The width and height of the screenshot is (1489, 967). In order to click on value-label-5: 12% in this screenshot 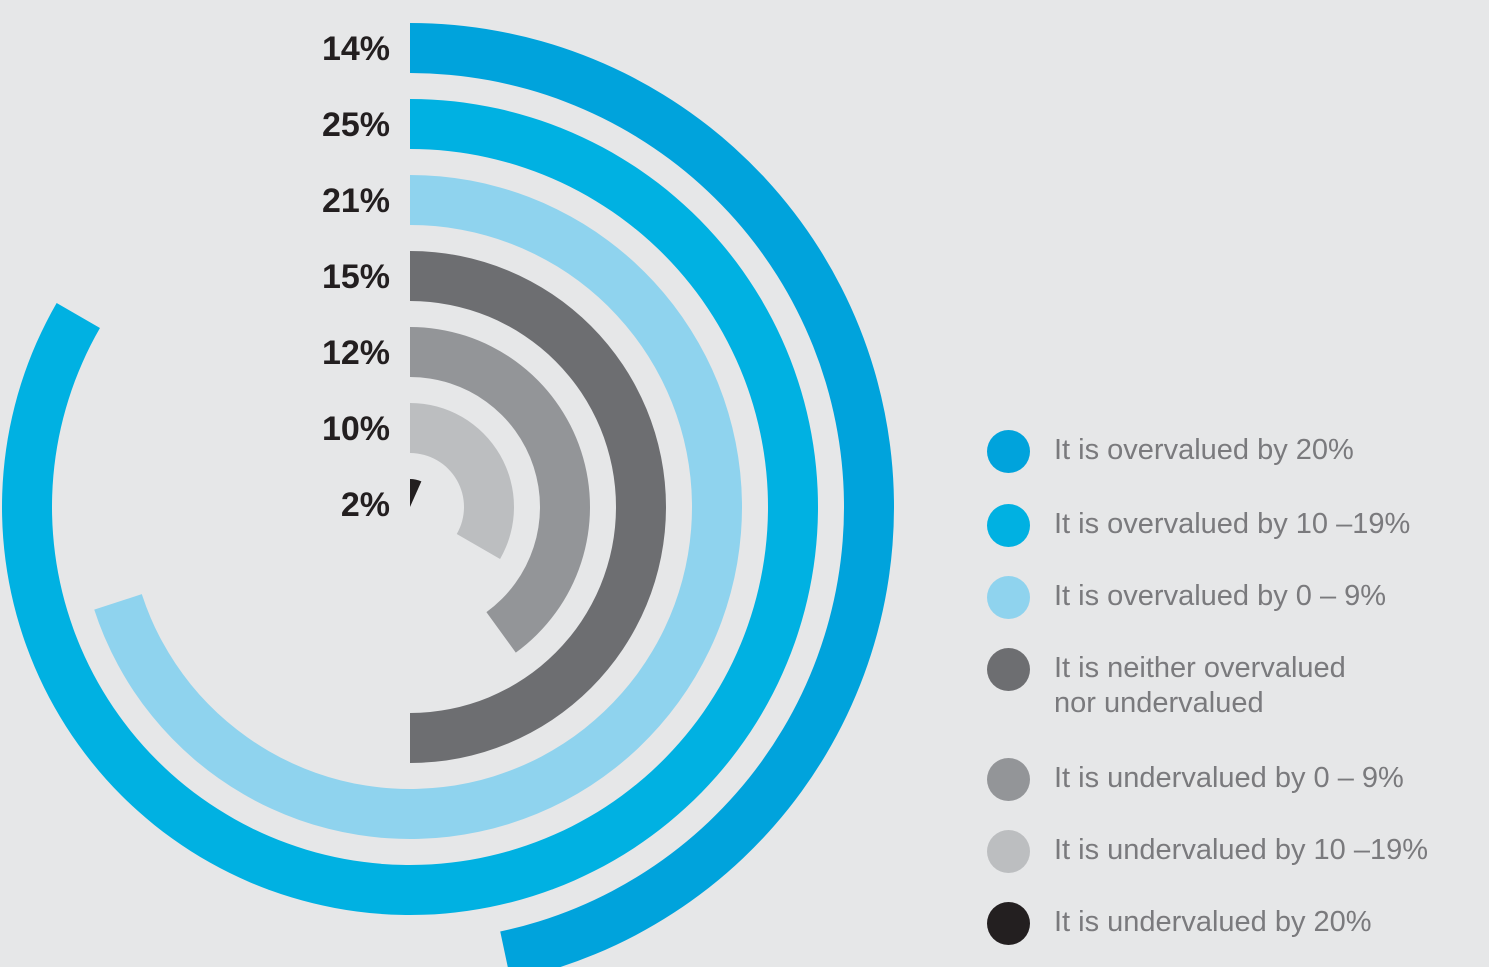, I will do `click(356, 353)`.